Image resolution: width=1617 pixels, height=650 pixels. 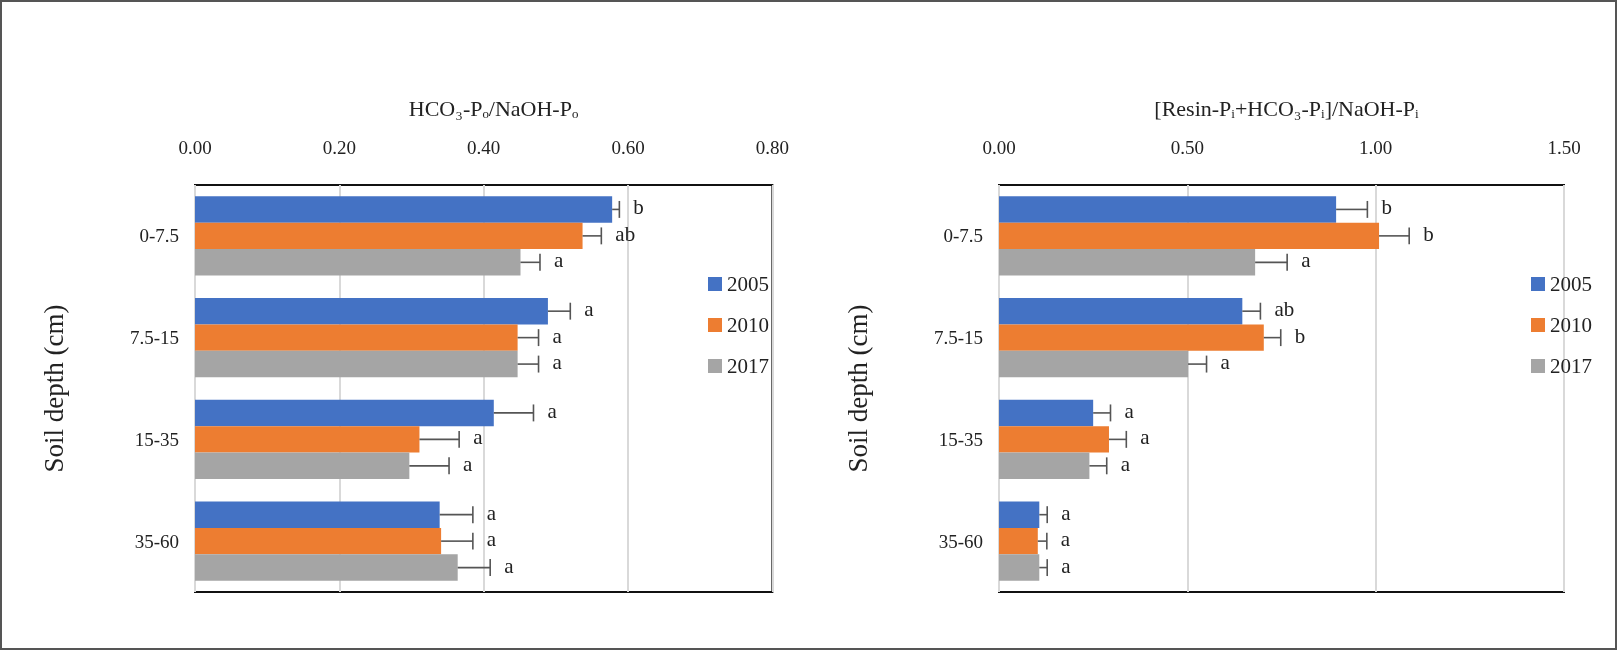 I want to click on chart-title: HCO₃-Pₒ/NaOH-Pₒ, so click(x=493, y=108).